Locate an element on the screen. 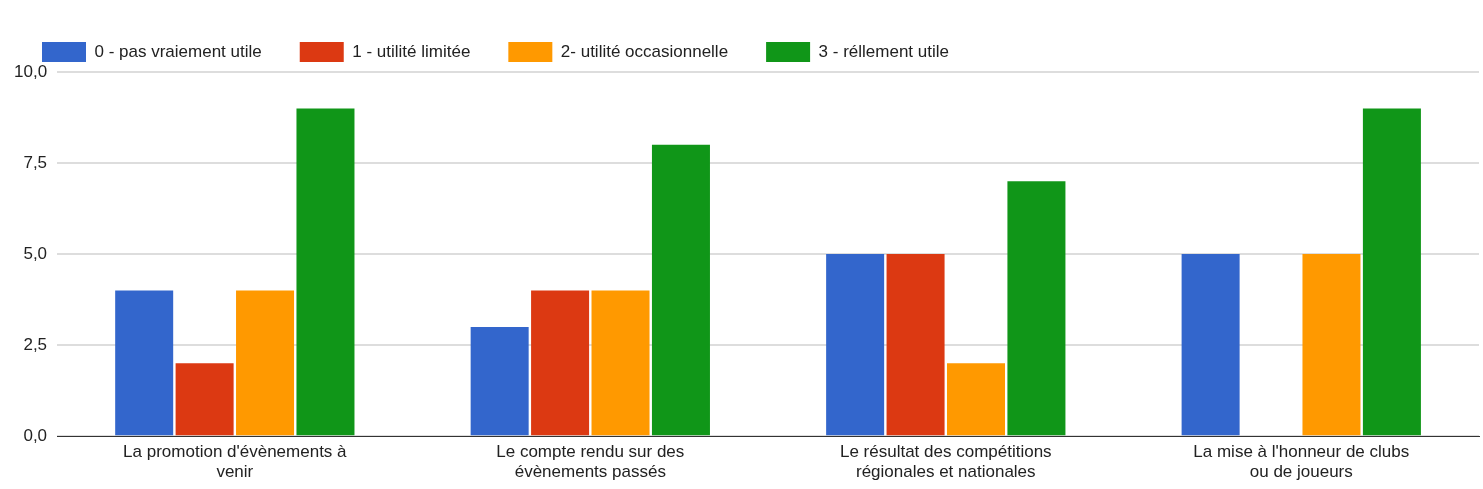 The height and width of the screenshot is (489, 1483). x-tick-label: Le compte rendu sur des évènements passés is located at coordinates (590, 462).